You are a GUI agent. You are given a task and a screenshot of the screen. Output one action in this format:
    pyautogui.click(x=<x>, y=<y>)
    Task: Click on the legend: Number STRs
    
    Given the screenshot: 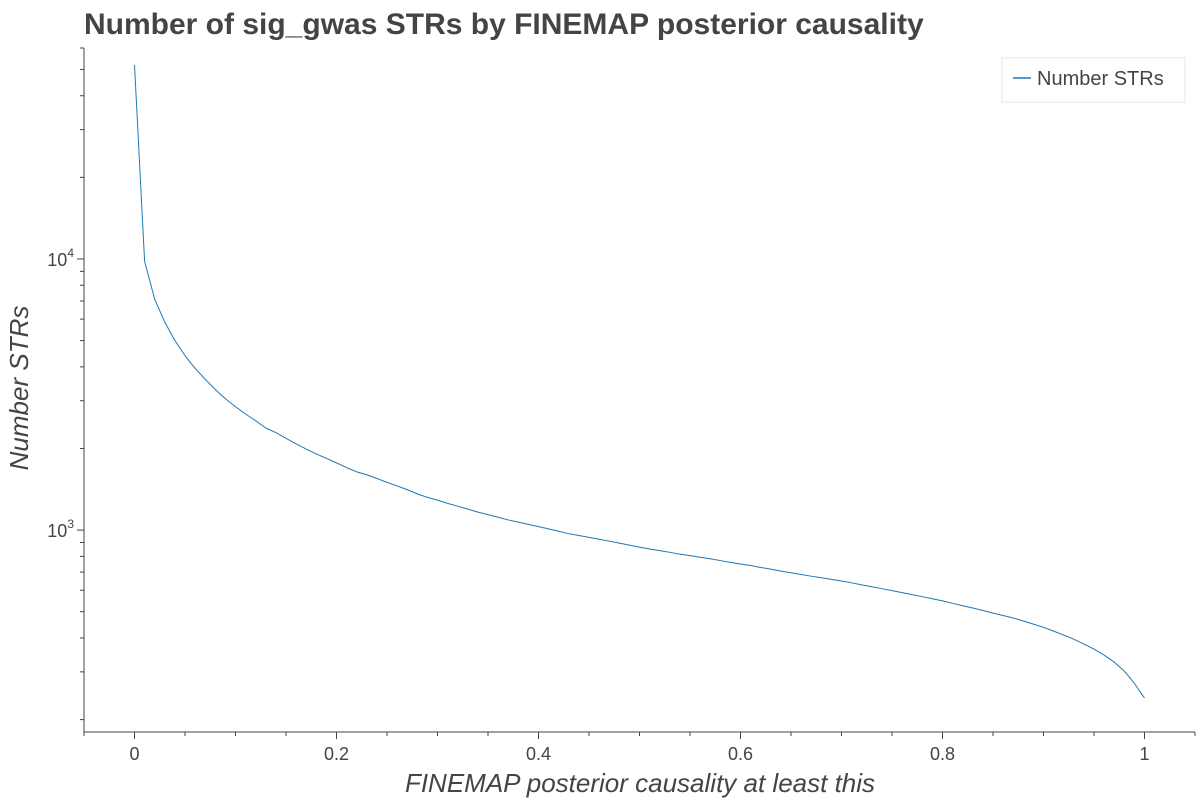 What is the action you would take?
    pyautogui.click(x=1093, y=80)
    